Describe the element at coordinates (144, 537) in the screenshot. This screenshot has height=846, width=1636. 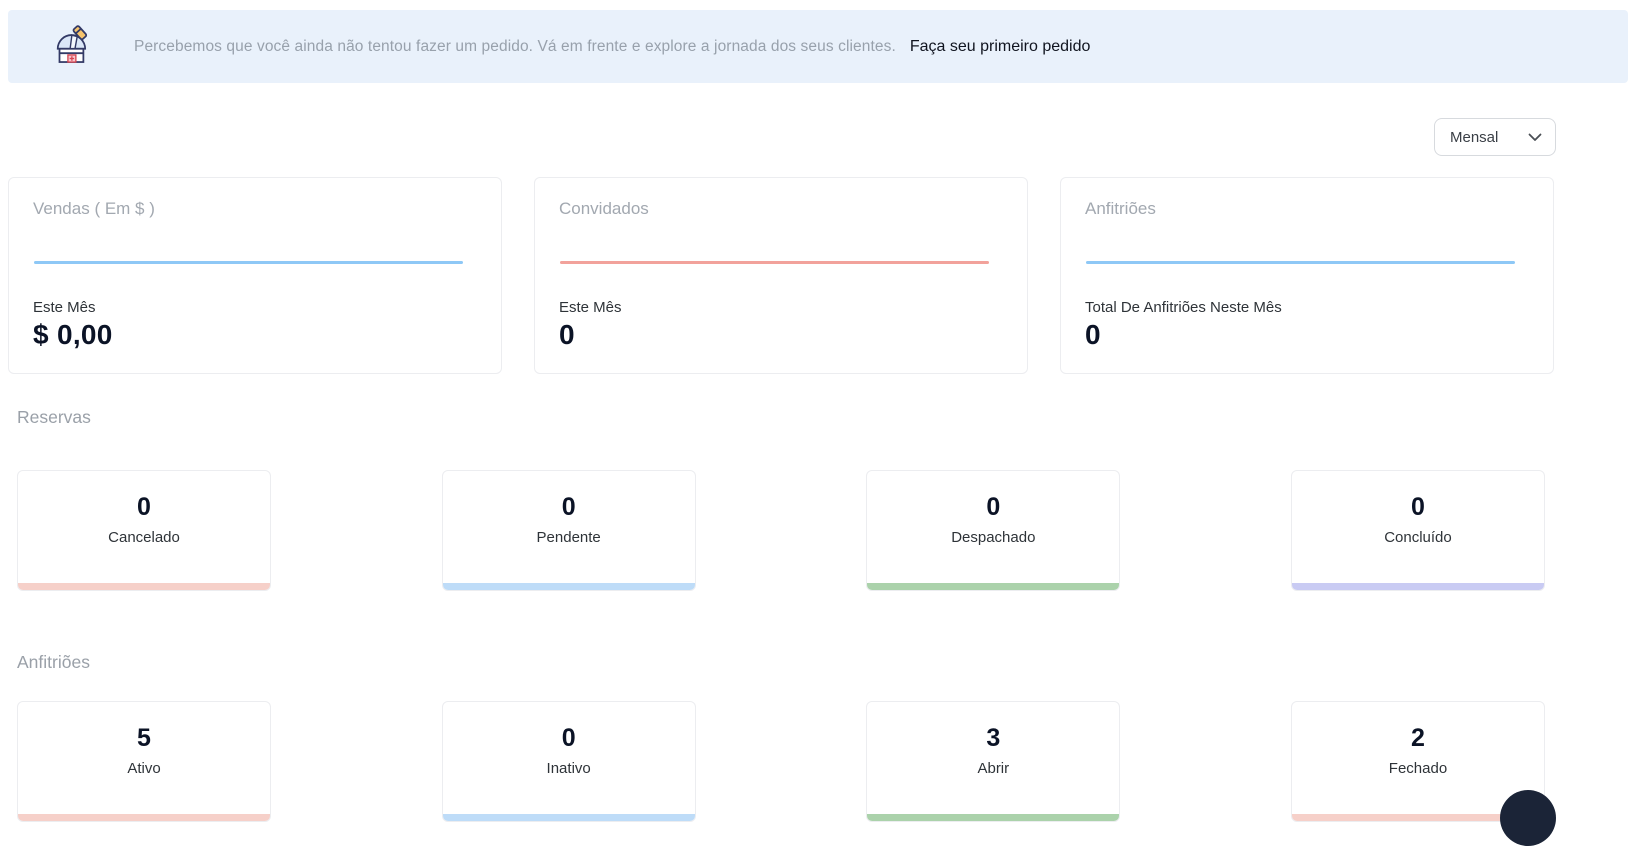
I see `mini-card-label: Cancelado` at that location.